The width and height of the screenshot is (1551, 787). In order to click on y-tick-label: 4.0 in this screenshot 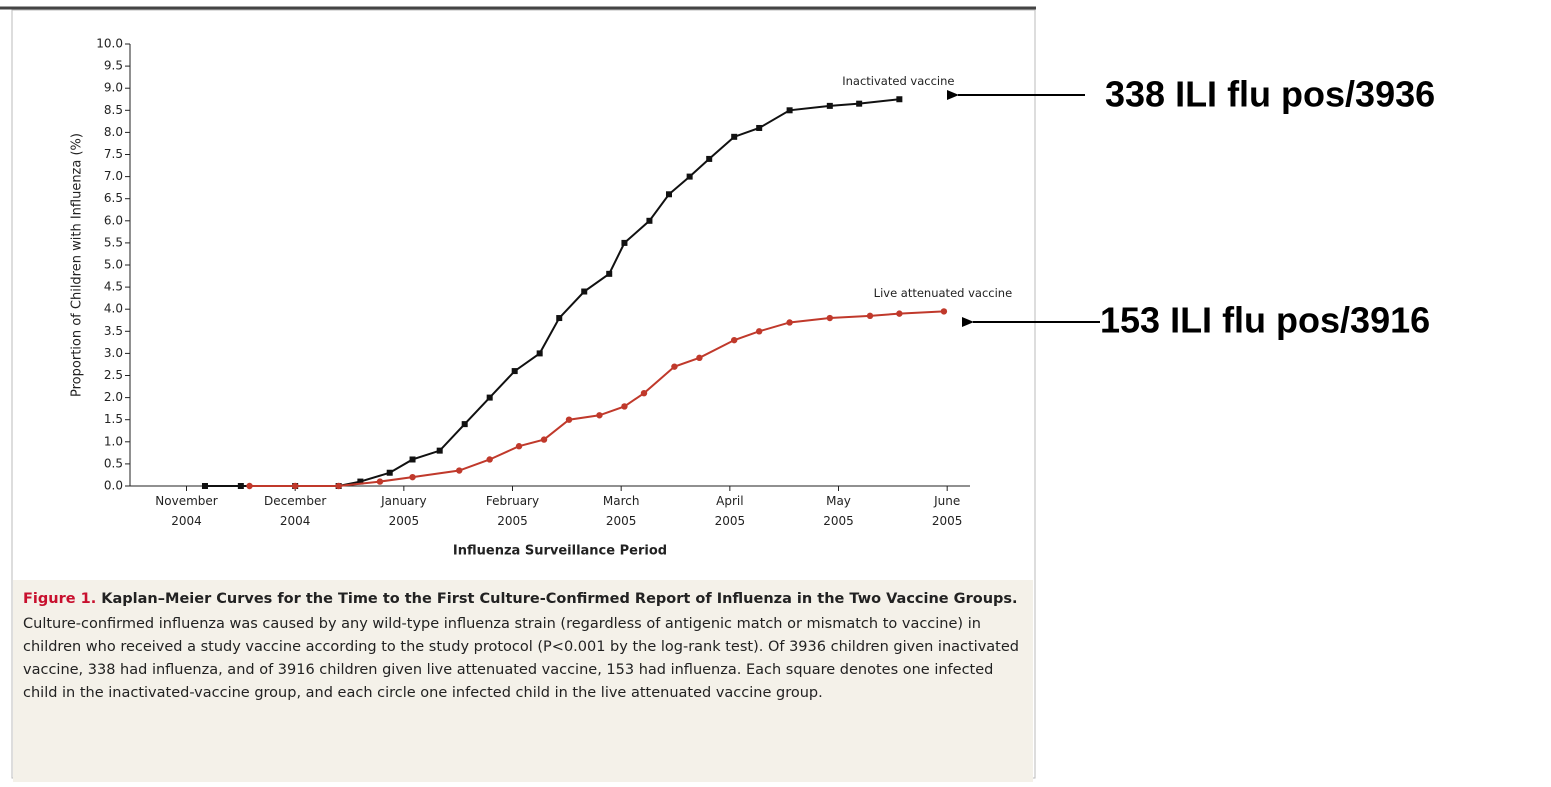, I will do `click(113, 309)`.